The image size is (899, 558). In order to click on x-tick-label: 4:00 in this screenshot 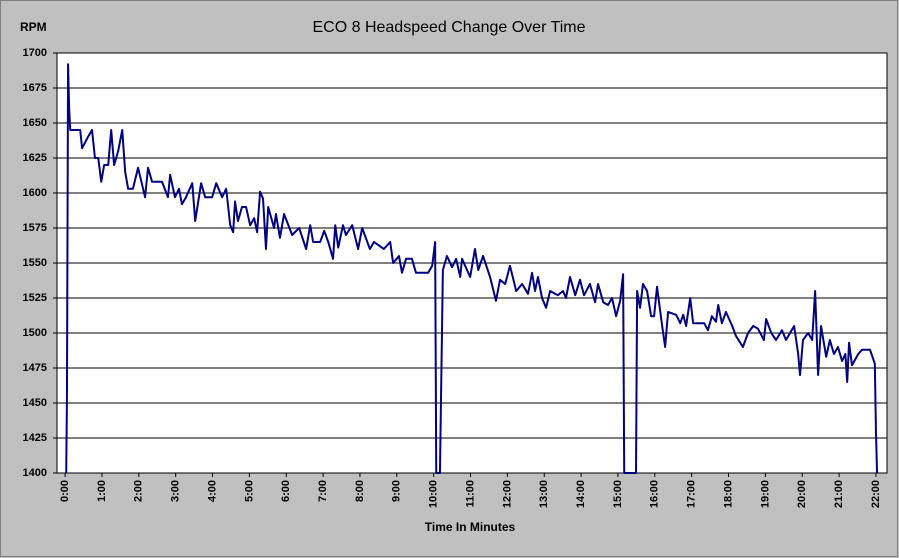, I will do `click(212, 491)`.